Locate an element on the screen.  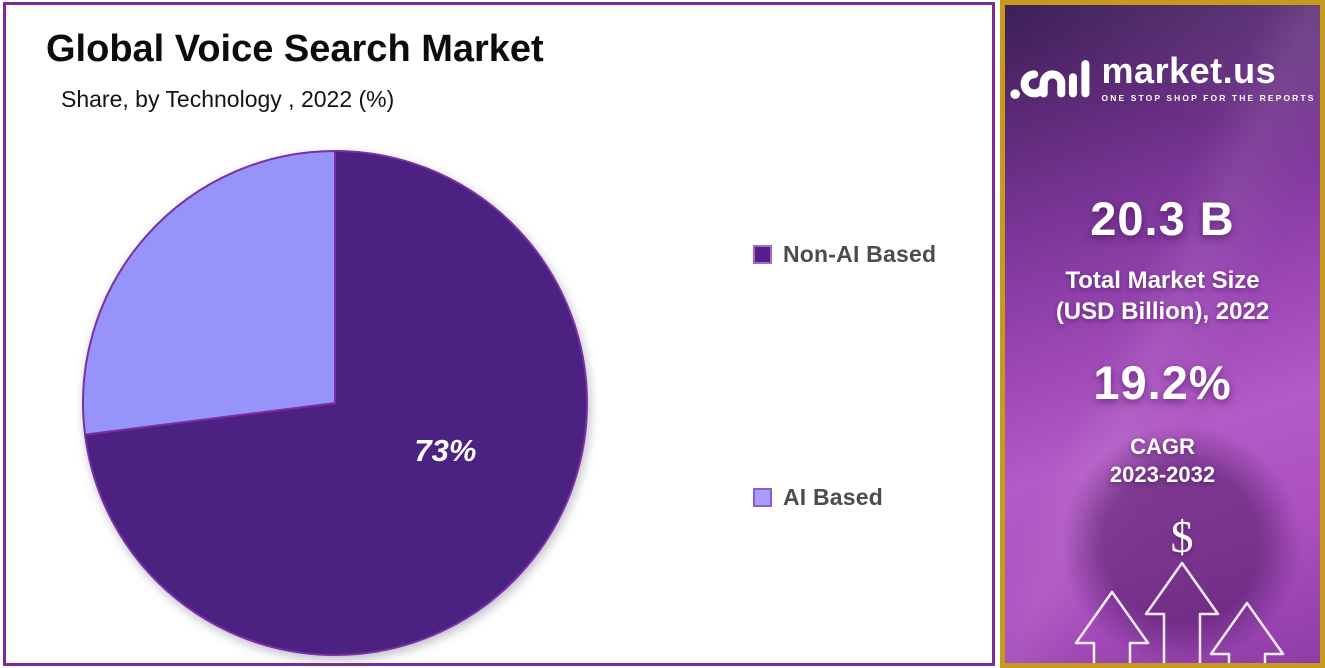
brand-name: market.us is located at coordinates (1189, 70).